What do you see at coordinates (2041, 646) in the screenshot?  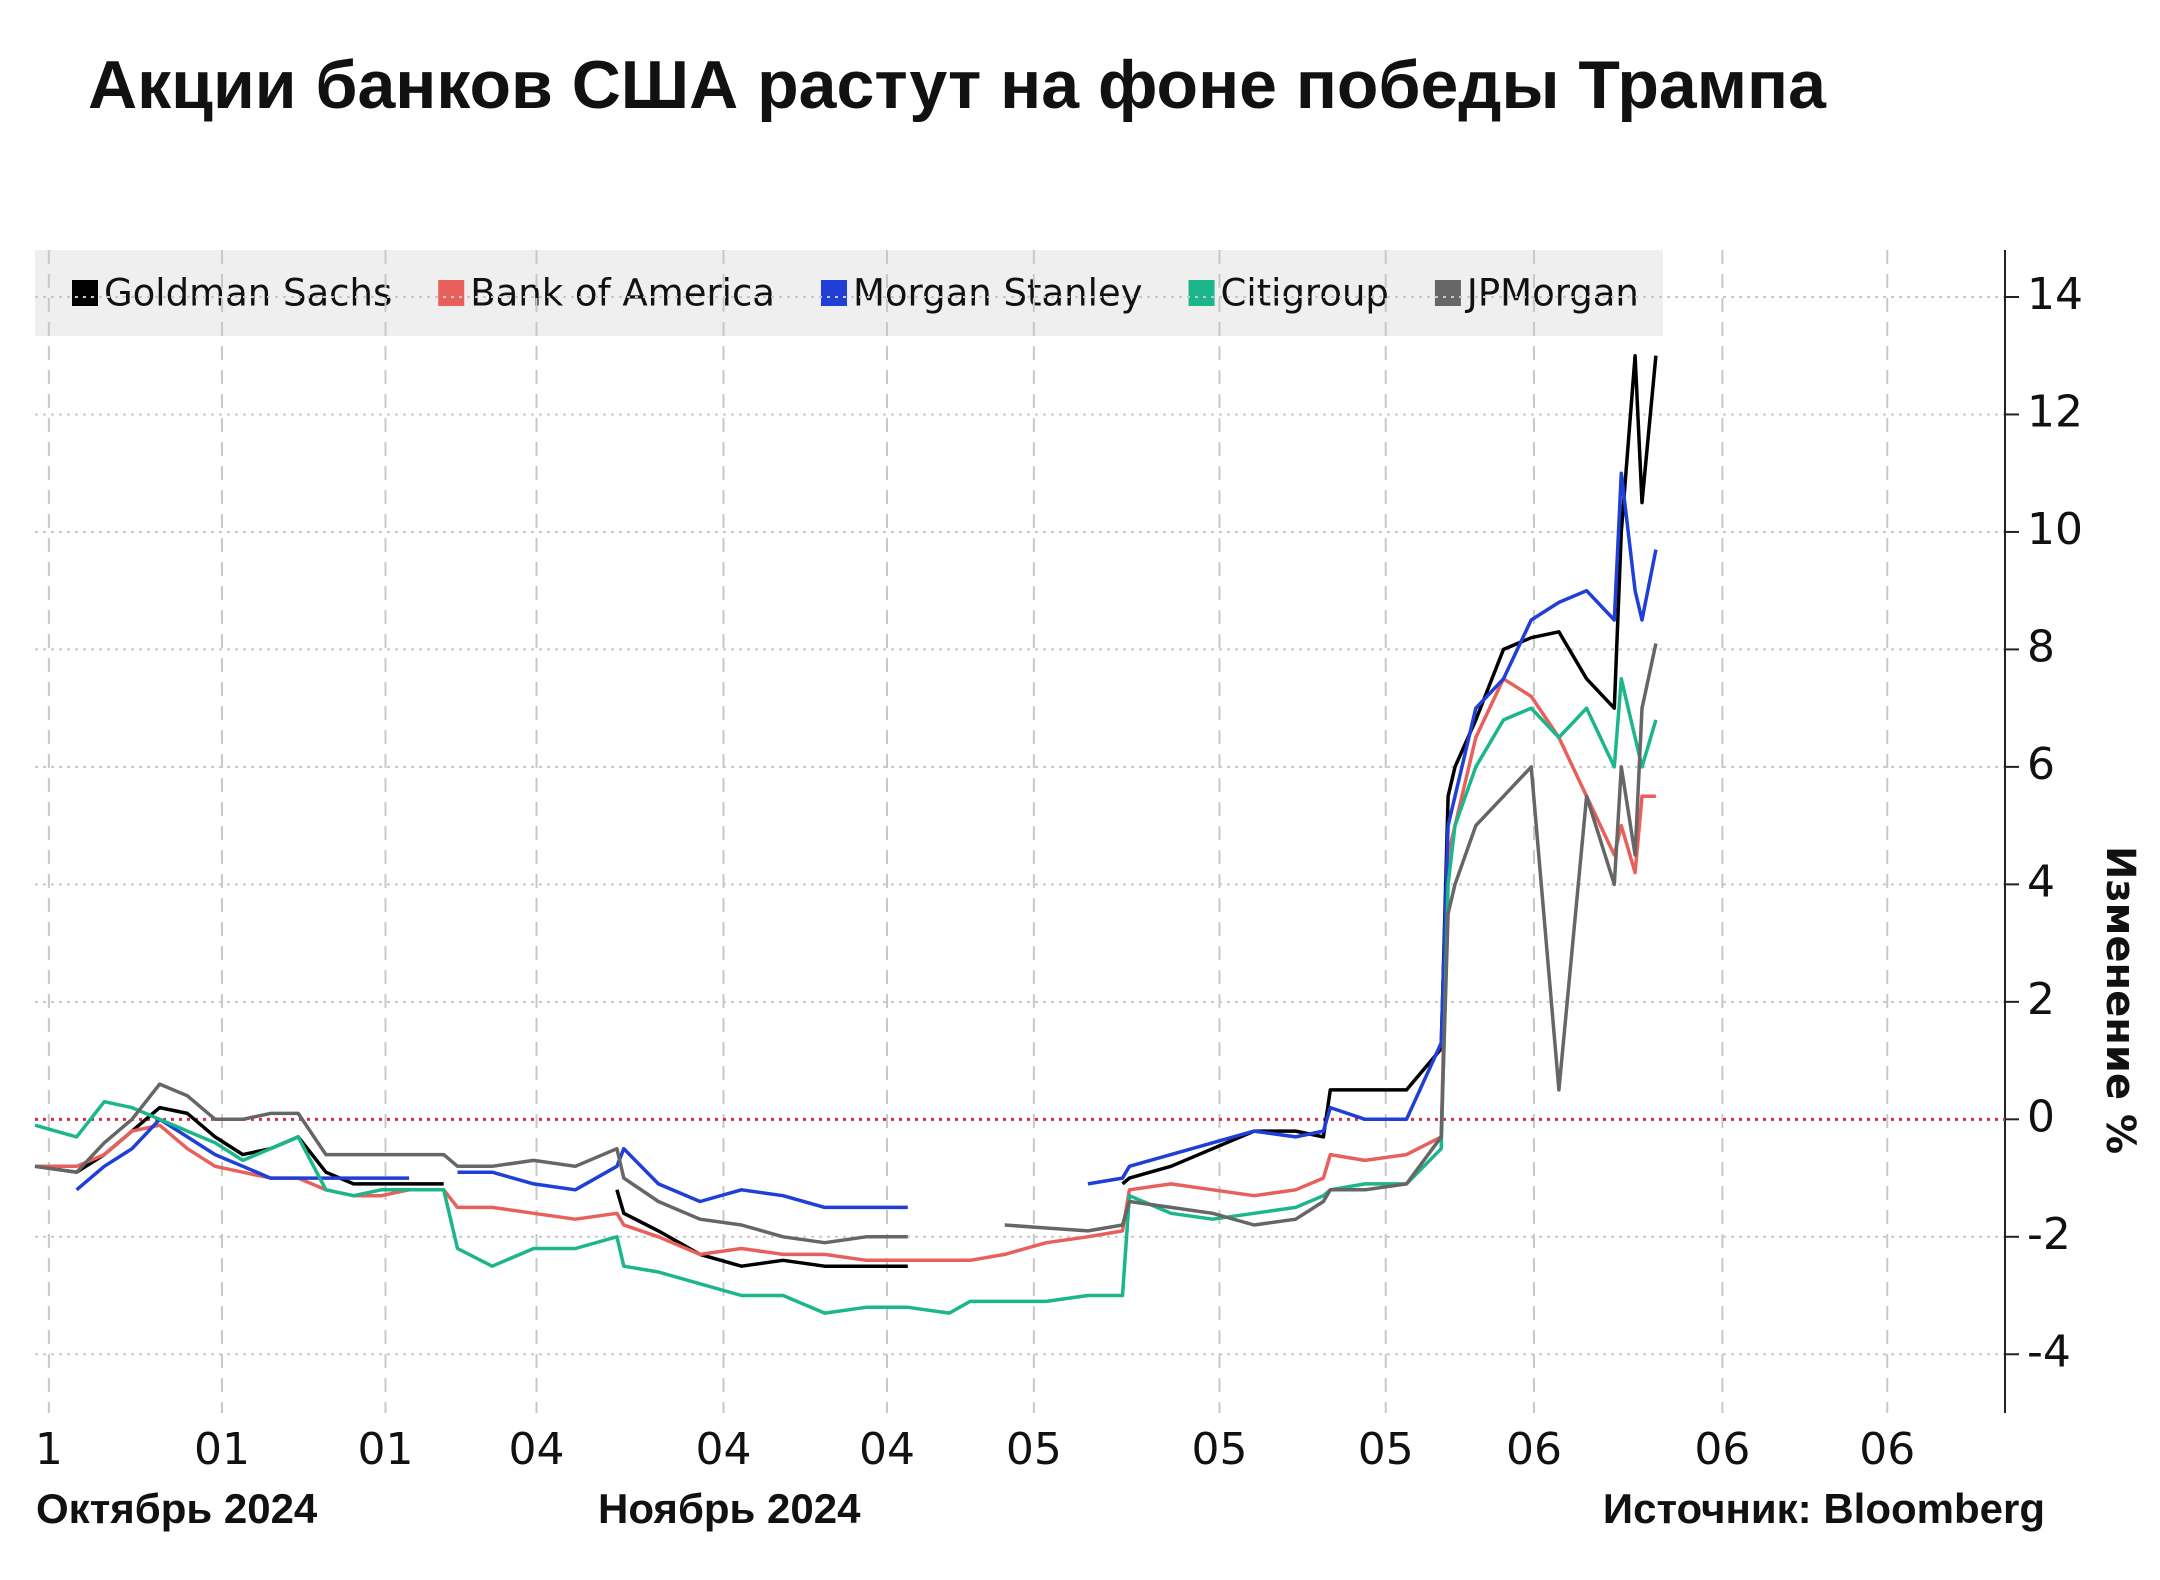 I see `y-tick-label: 8` at bounding box center [2041, 646].